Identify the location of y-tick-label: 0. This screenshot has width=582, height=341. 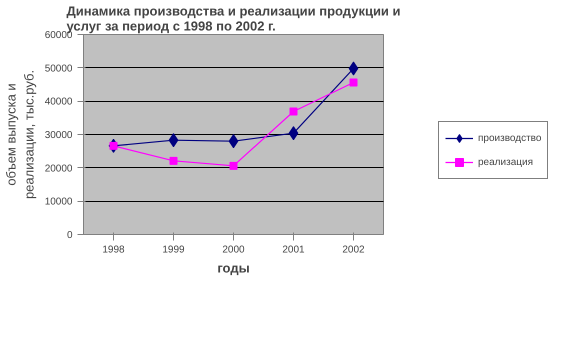
(69, 235).